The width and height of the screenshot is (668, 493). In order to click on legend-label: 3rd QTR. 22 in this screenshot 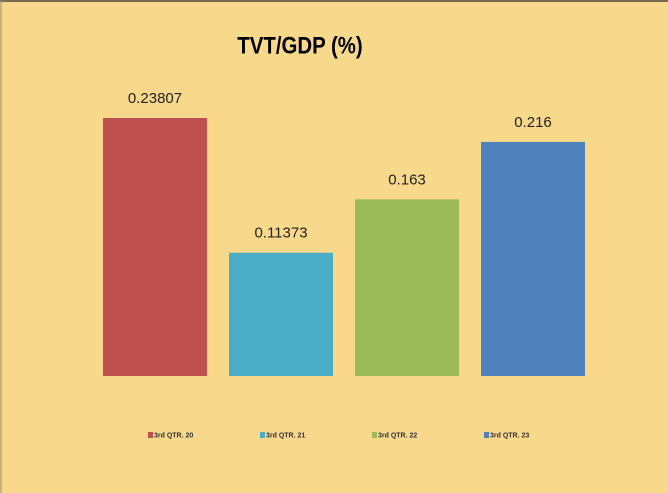, I will do `click(397, 435)`.